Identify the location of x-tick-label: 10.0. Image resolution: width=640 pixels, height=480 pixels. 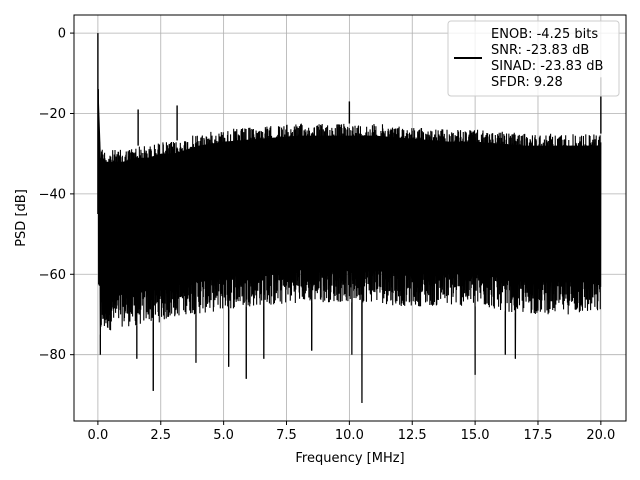
(349, 435).